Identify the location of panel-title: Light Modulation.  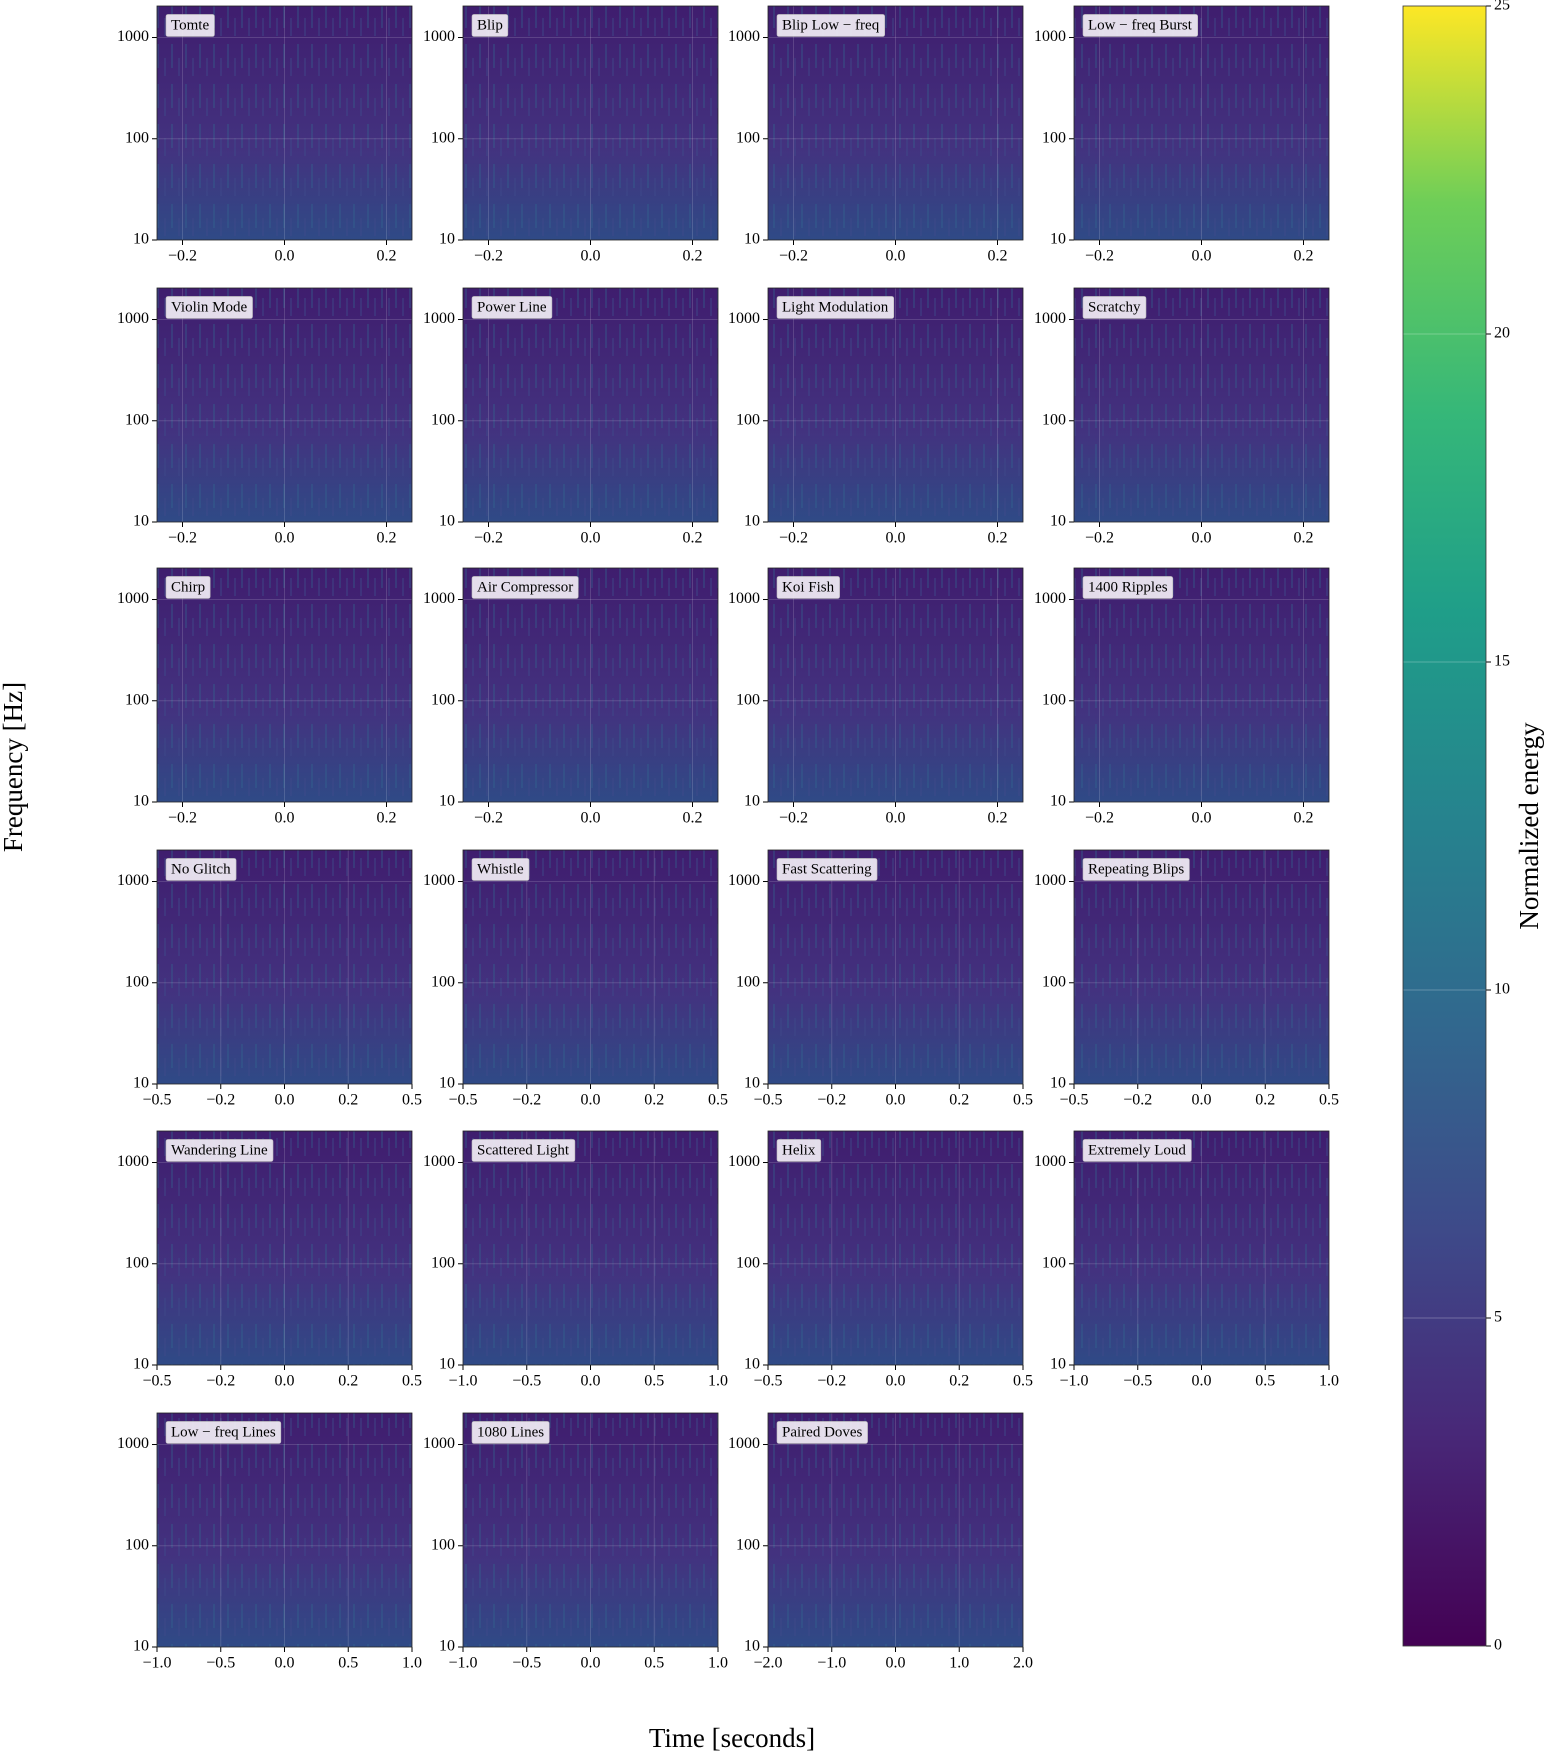
(835, 307).